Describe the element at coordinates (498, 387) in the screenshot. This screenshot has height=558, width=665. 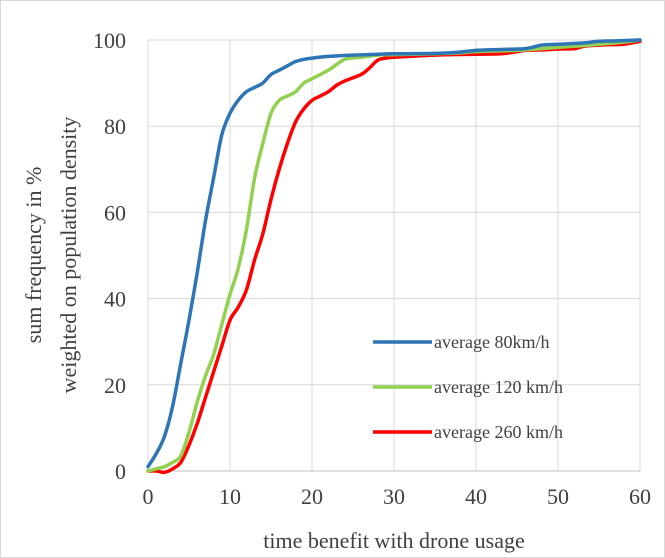
I see `legend-label-1: average 120 km/h` at that location.